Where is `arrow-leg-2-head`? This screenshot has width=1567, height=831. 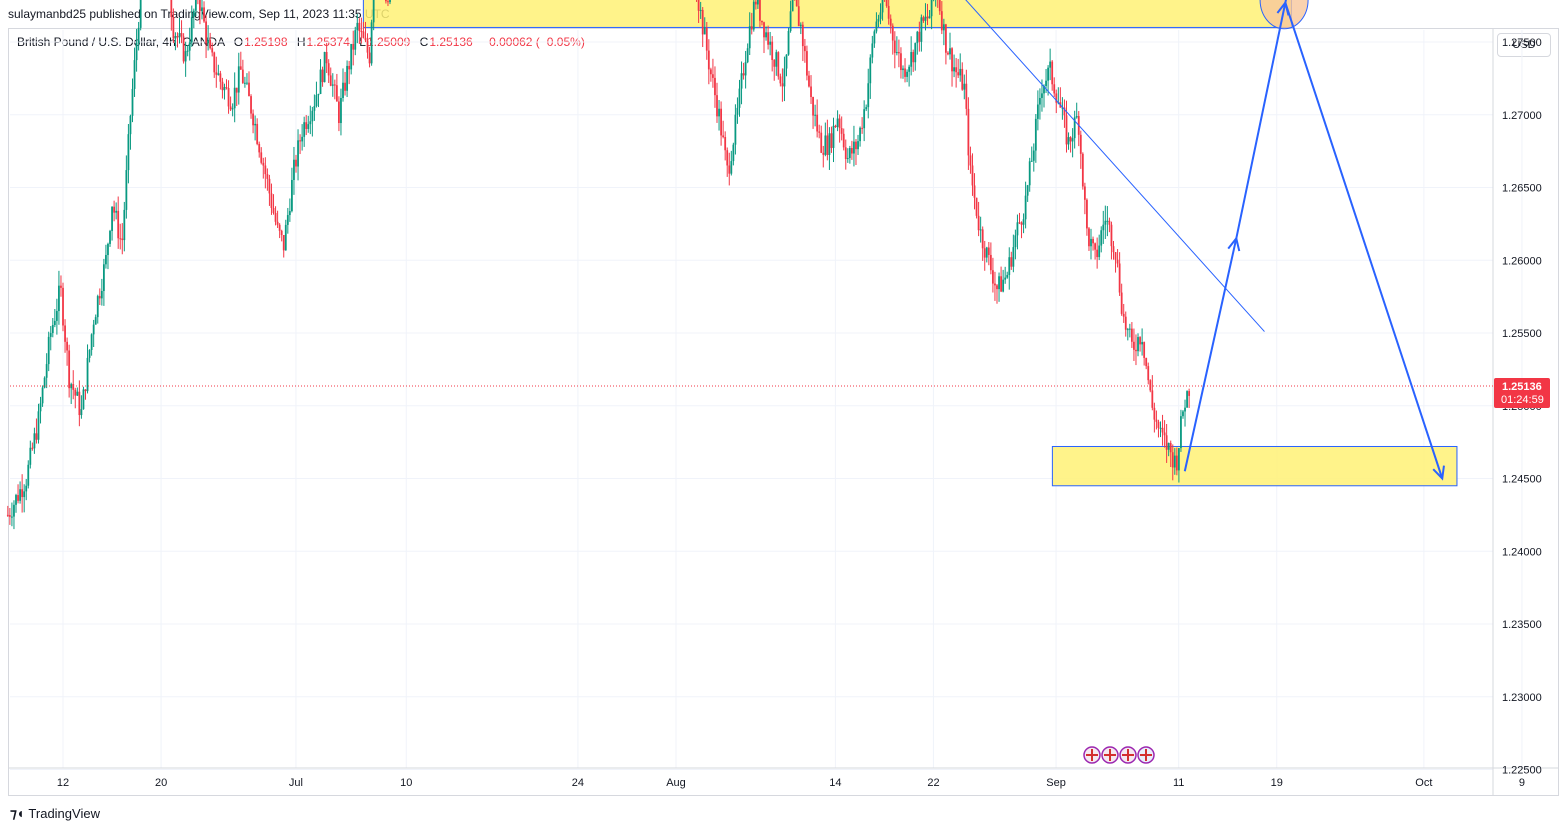
arrow-leg-2-head is located at coordinates (1283, 8).